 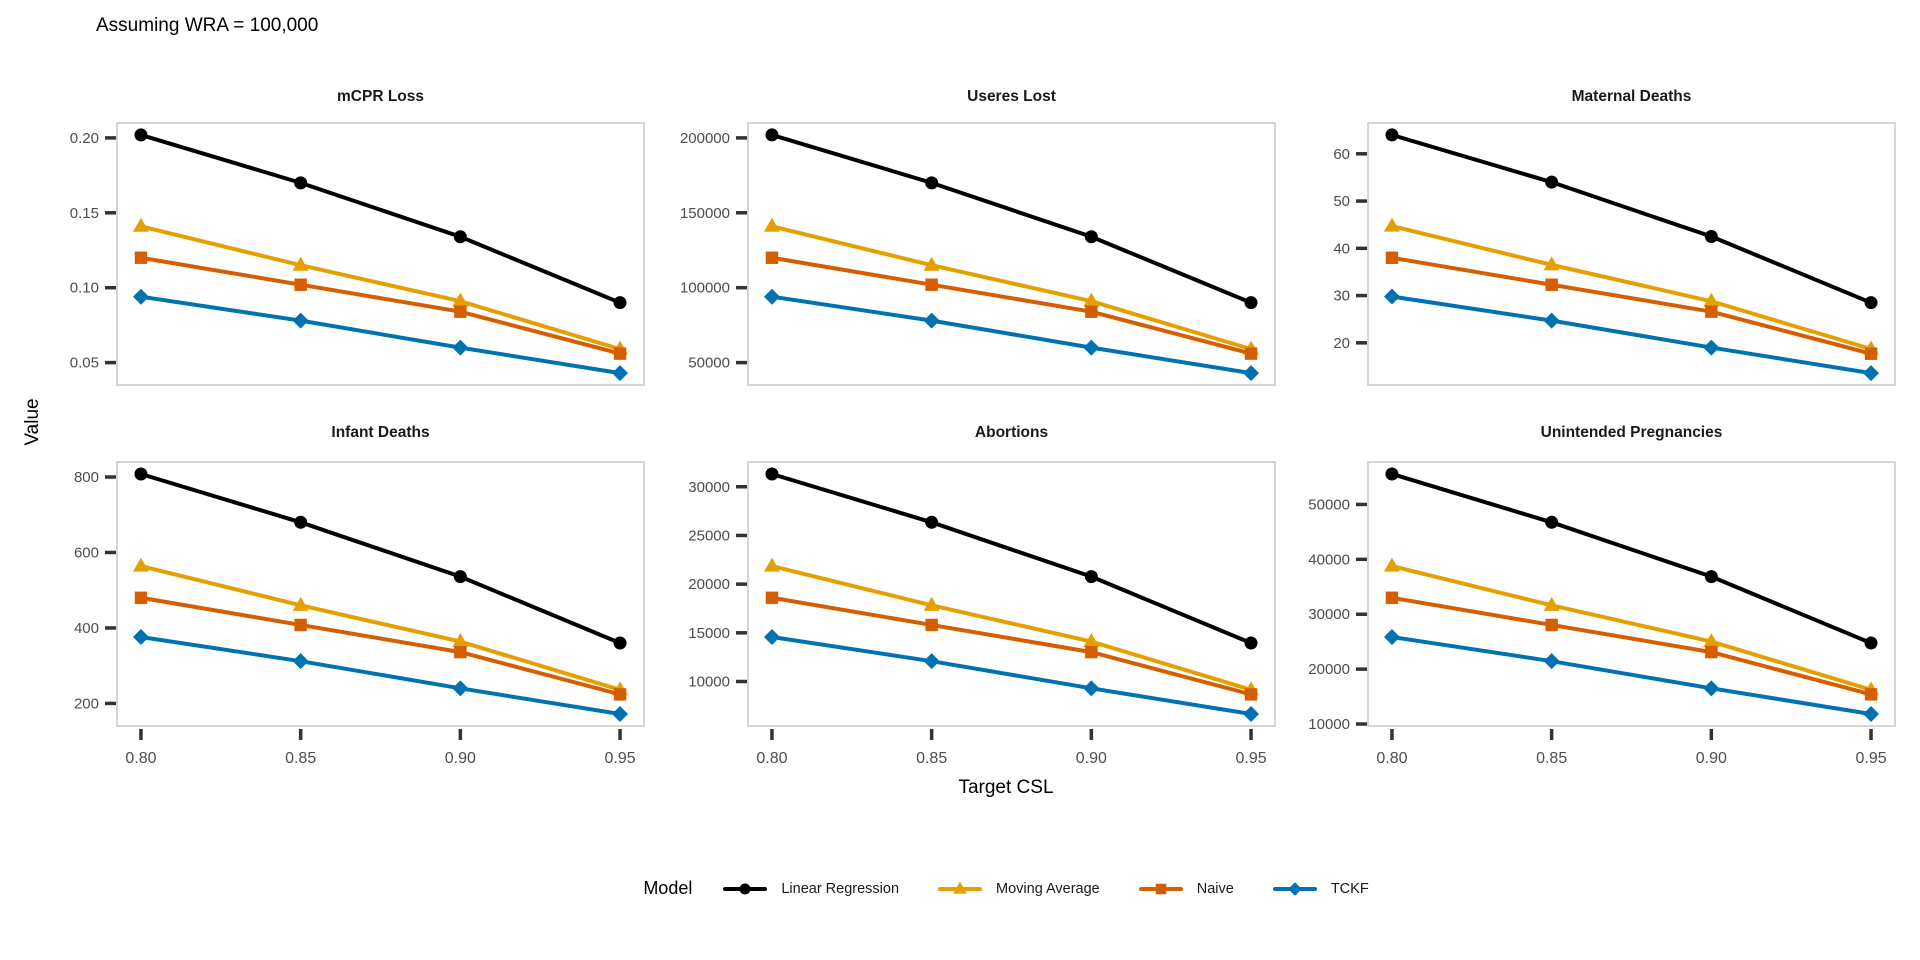 What do you see at coordinates (380, 675) in the screenshot?
I see `series-line-tckf` at bounding box center [380, 675].